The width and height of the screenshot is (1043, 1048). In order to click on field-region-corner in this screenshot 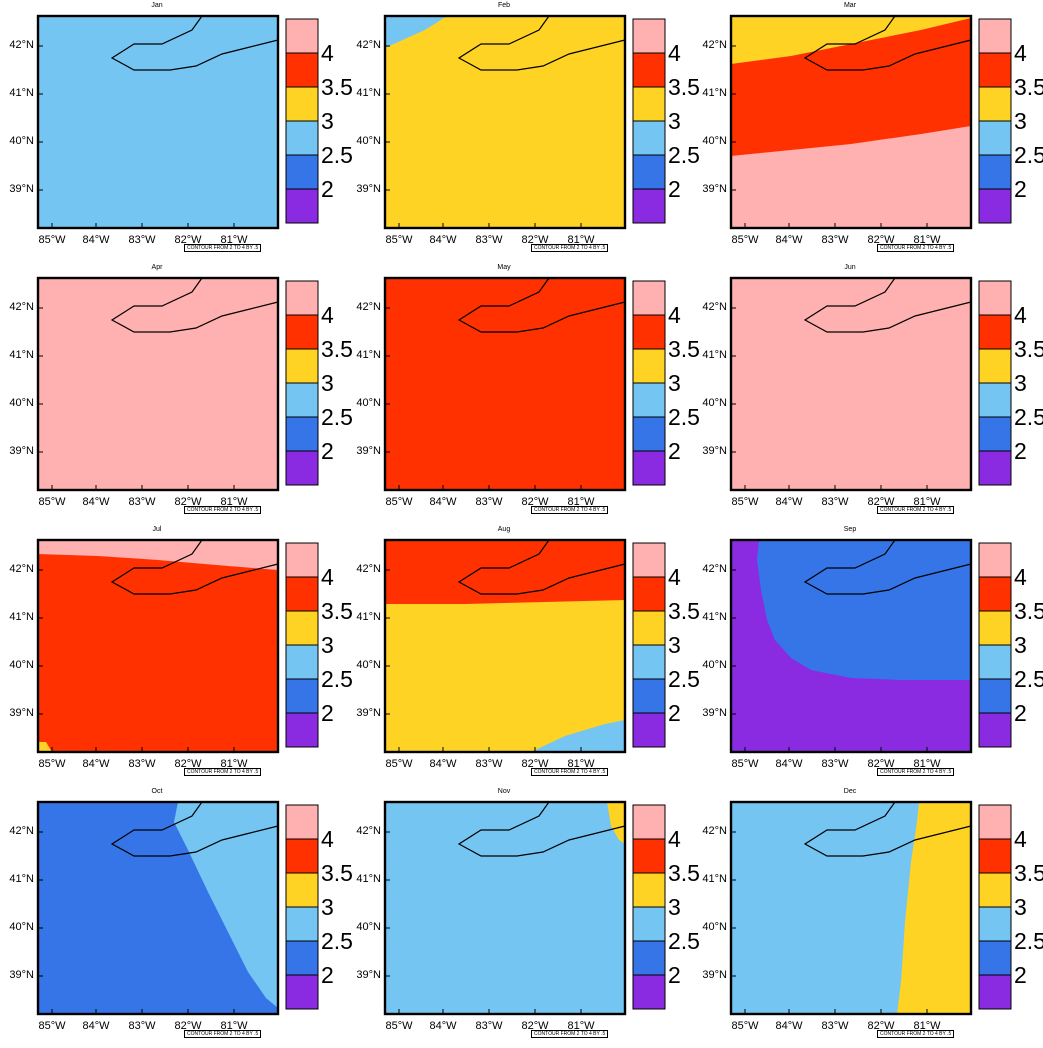, I will do `click(578, 736)`.